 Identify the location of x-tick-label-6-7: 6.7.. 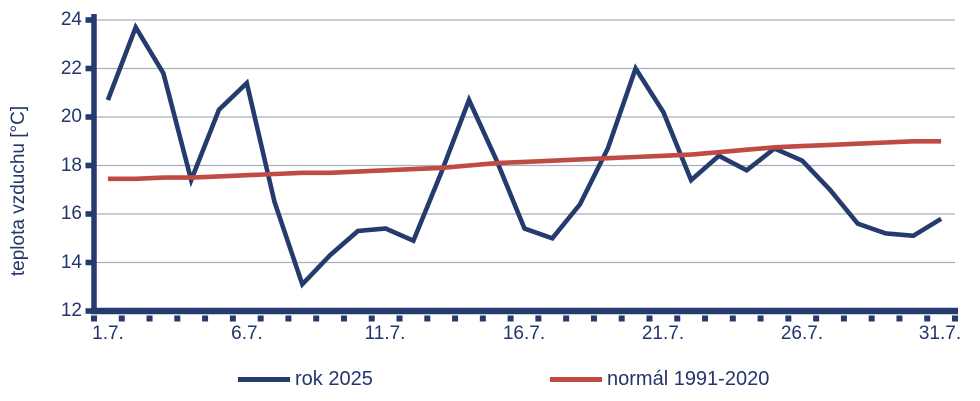
(247, 333).